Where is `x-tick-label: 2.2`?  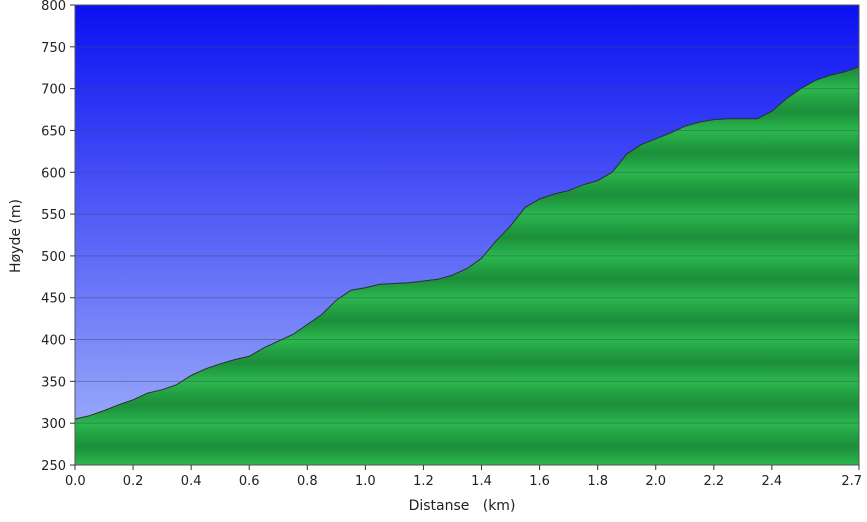
x-tick-label: 2.2 is located at coordinates (713, 481).